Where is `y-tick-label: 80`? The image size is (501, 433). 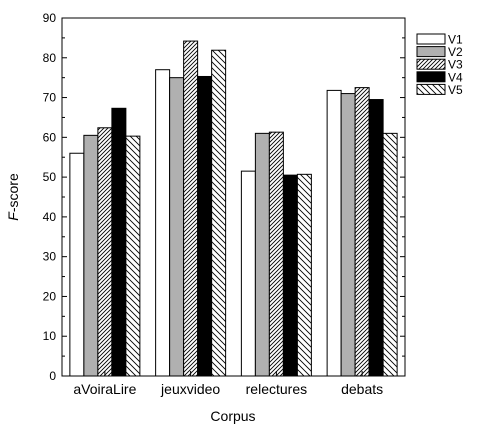 y-tick-label: 80 is located at coordinates (50, 58).